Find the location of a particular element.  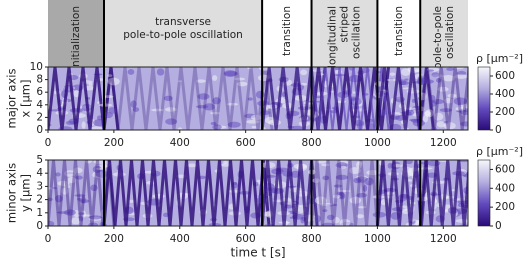

y-axis-label: major axis is located at coordinates (12, 99).